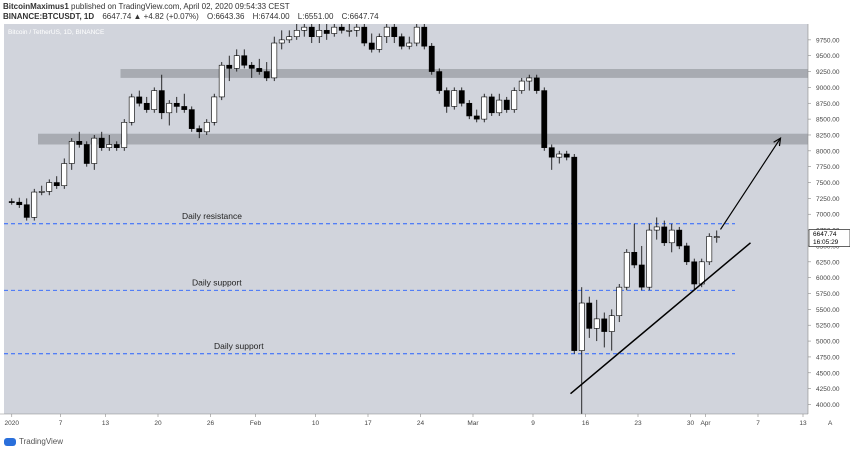  Describe the element at coordinates (364, 16) in the screenshot. I see `close-value: 6647.74` at that location.